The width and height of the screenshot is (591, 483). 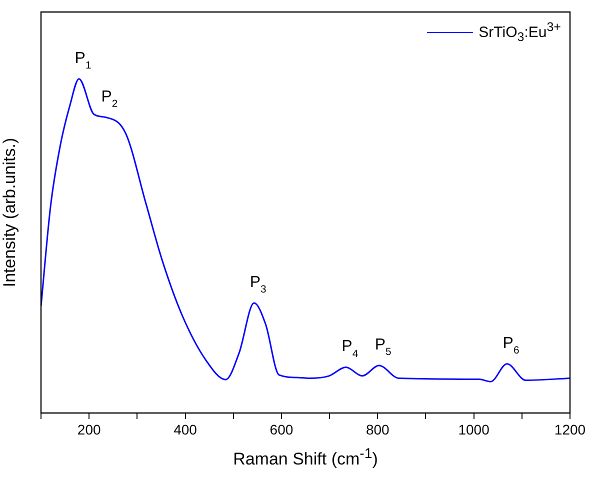 What do you see at coordinates (89, 429) in the screenshot?
I see `x-tick-label: 200` at bounding box center [89, 429].